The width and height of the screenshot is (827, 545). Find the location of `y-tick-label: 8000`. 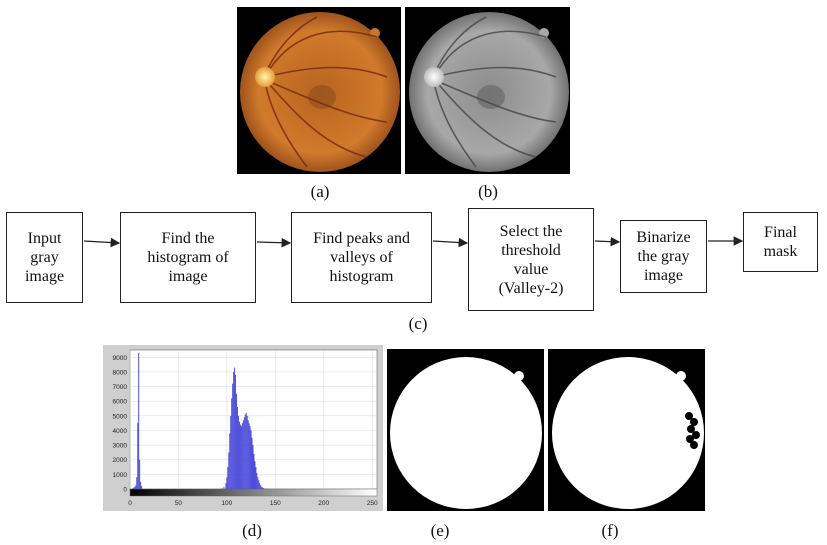

y-tick-label: 8000 is located at coordinates (120, 372).